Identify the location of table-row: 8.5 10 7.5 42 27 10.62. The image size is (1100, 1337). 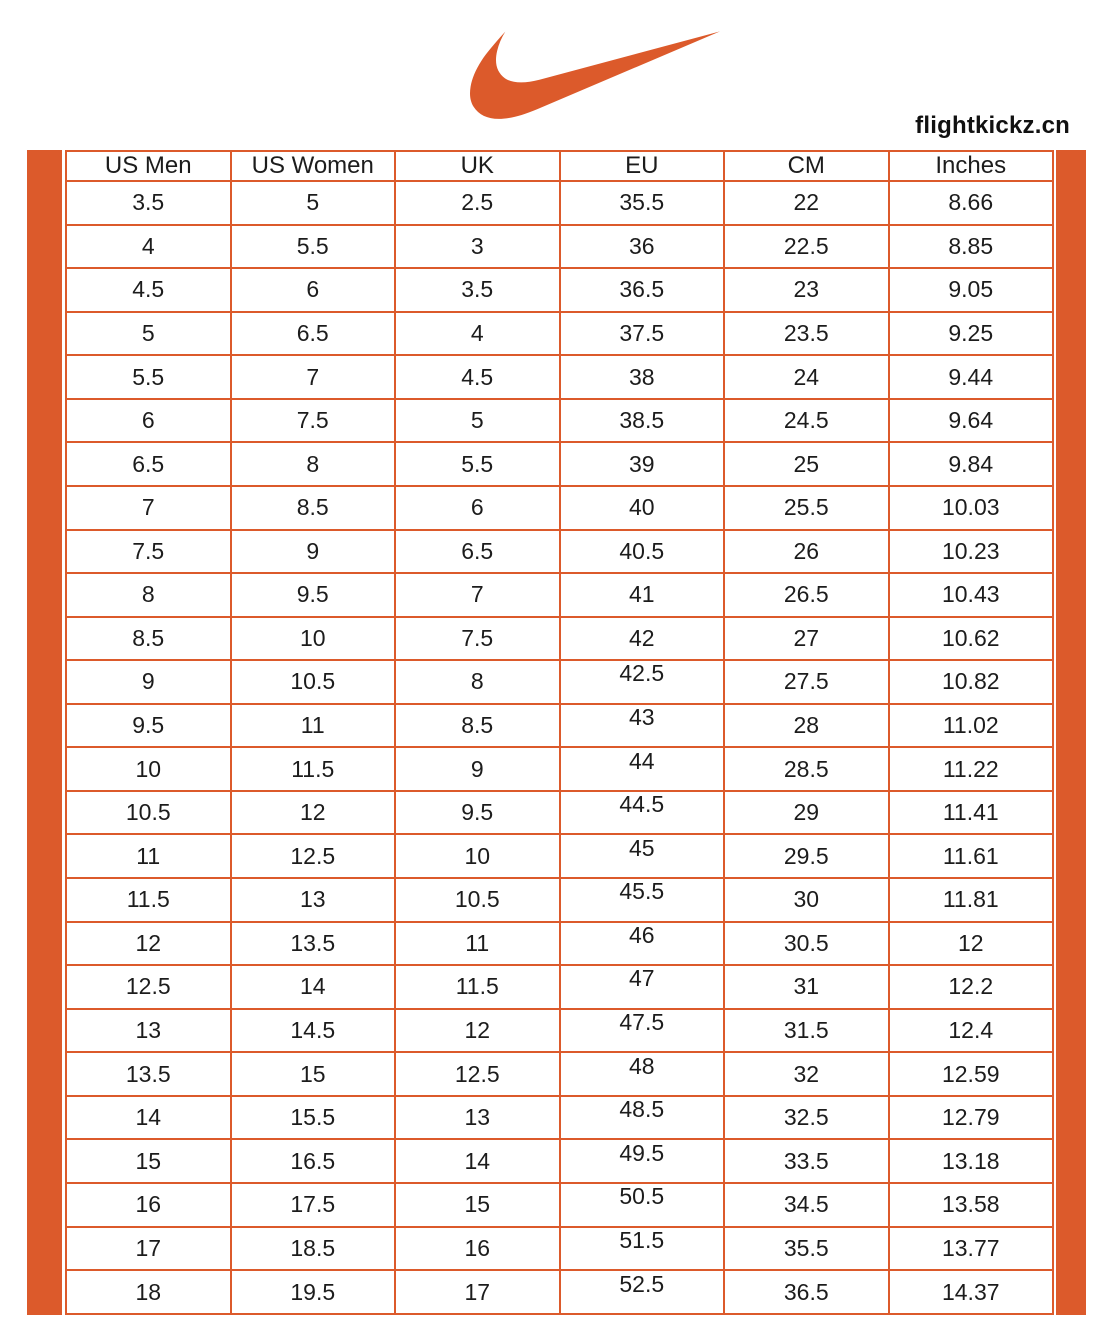
(559, 638).